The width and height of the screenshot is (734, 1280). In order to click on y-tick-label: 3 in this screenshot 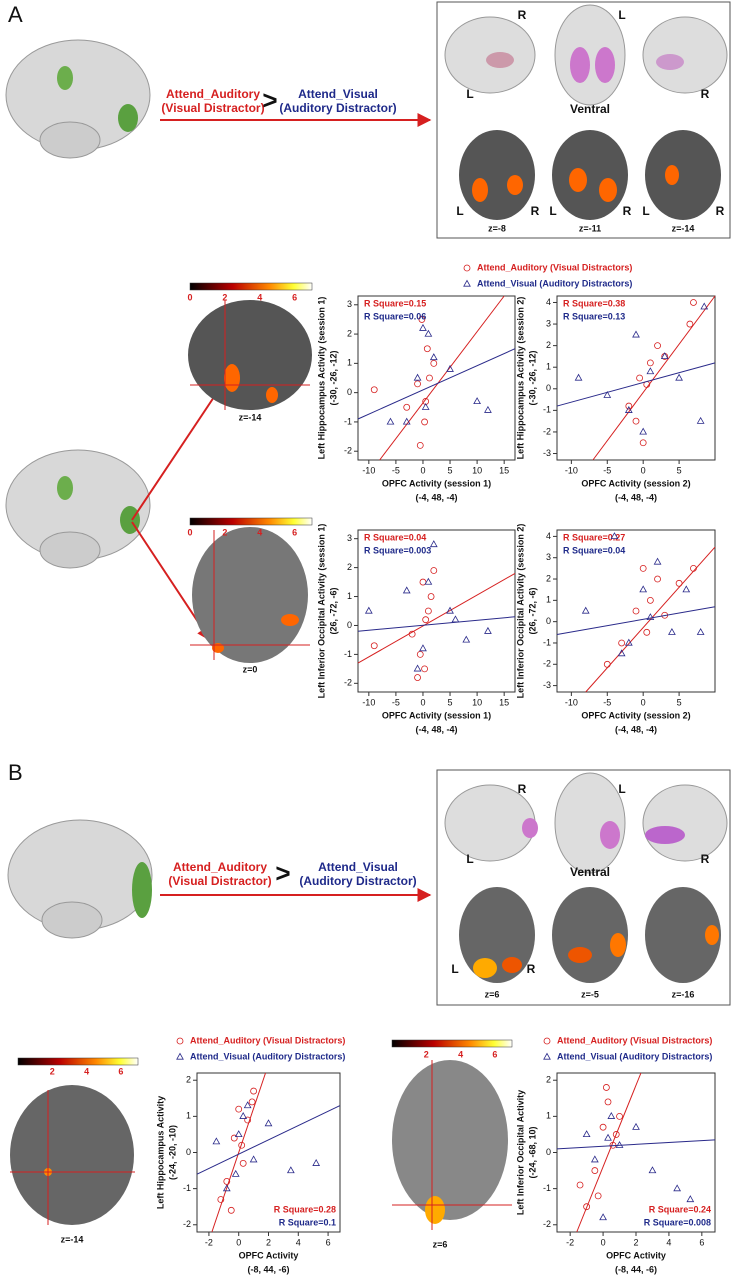, I will do `click(349, 538)`.